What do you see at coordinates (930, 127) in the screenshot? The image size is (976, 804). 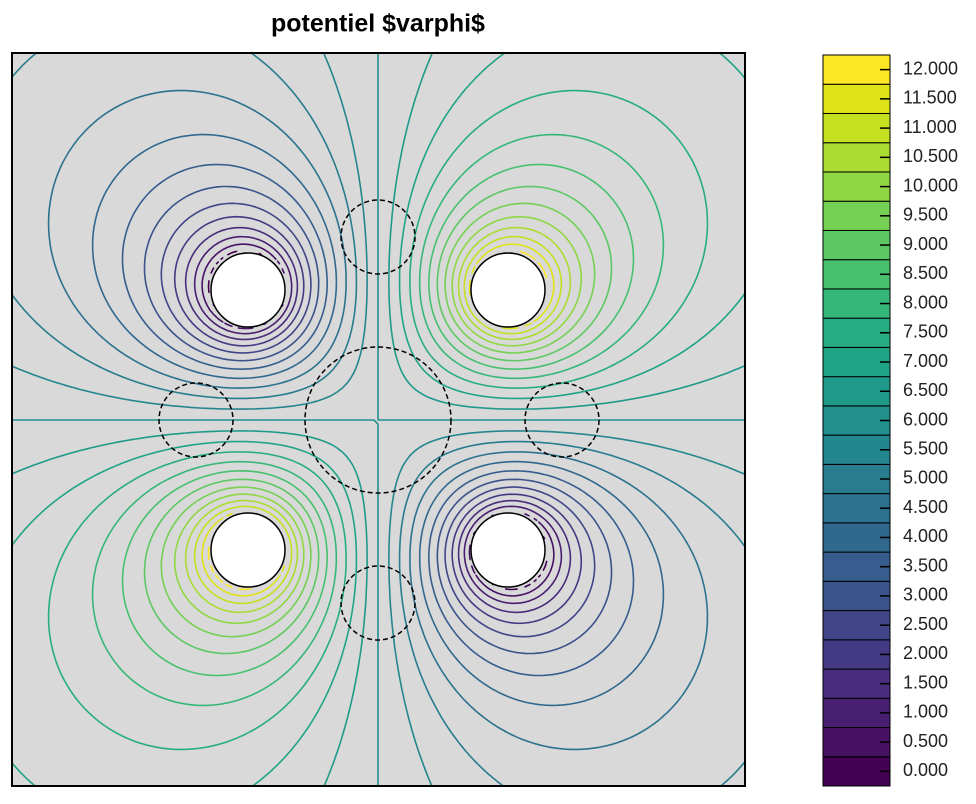 I see `colorbar-tick-label: 11.000` at bounding box center [930, 127].